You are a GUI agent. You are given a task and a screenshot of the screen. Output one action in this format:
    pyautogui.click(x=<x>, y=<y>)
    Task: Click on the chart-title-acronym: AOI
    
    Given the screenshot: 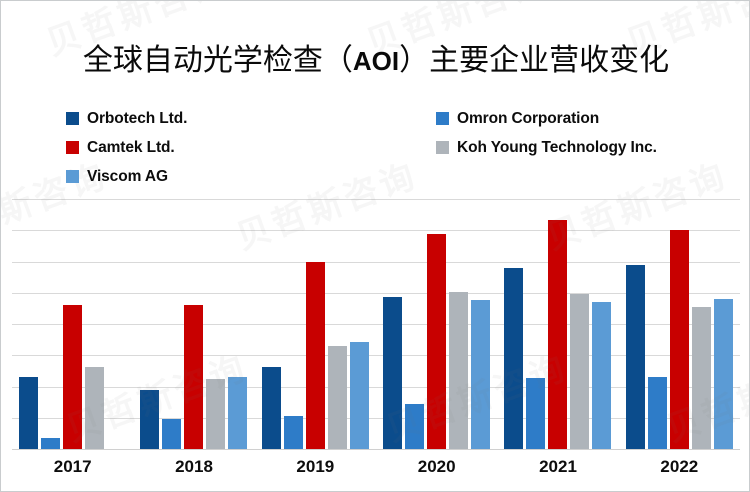 What is the action you would take?
    pyautogui.click(x=376, y=61)
    